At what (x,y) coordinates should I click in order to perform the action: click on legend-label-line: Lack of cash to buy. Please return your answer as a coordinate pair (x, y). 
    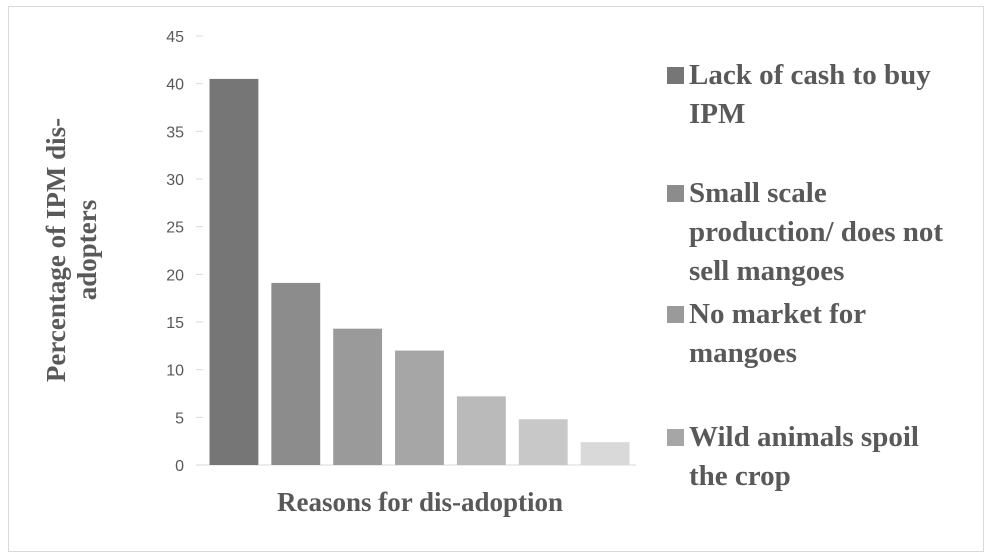
    Looking at the image, I should click on (810, 75).